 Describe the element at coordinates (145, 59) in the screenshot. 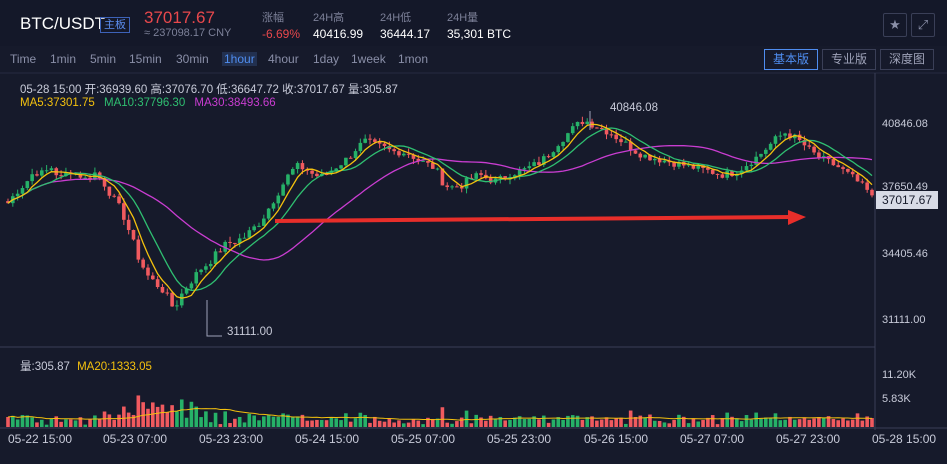

I see `tf-15min: 15min` at that location.